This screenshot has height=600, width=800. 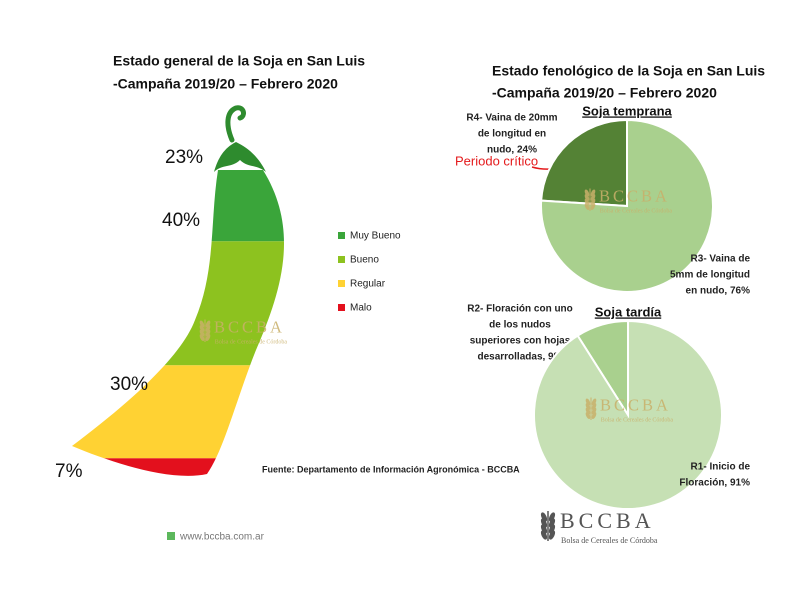 I want to click on slice-label: de longitud en, so click(x=512, y=134).